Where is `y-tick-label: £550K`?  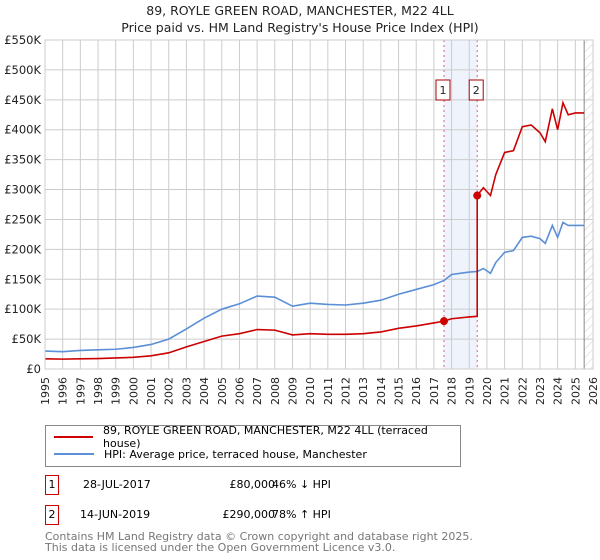 y-tick-label: £550K is located at coordinates (22, 40).